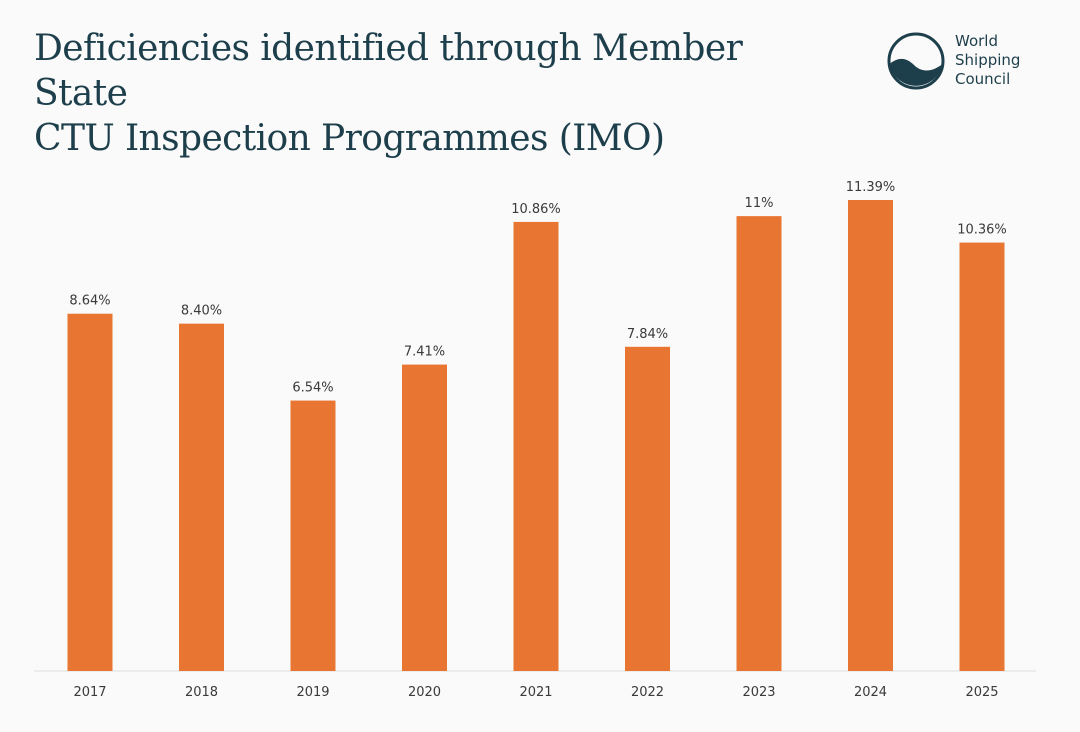 Image resolution: width=1080 pixels, height=732 pixels. Describe the element at coordinates (201, 692) in the screenshot. I see `x-tick-label-2018: 2018` at that location.